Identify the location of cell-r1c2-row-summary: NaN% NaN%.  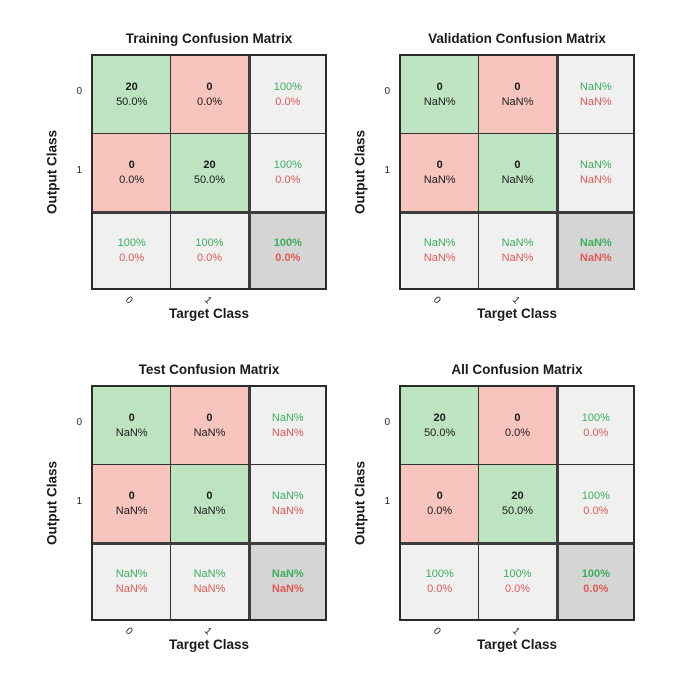
(286, 503).